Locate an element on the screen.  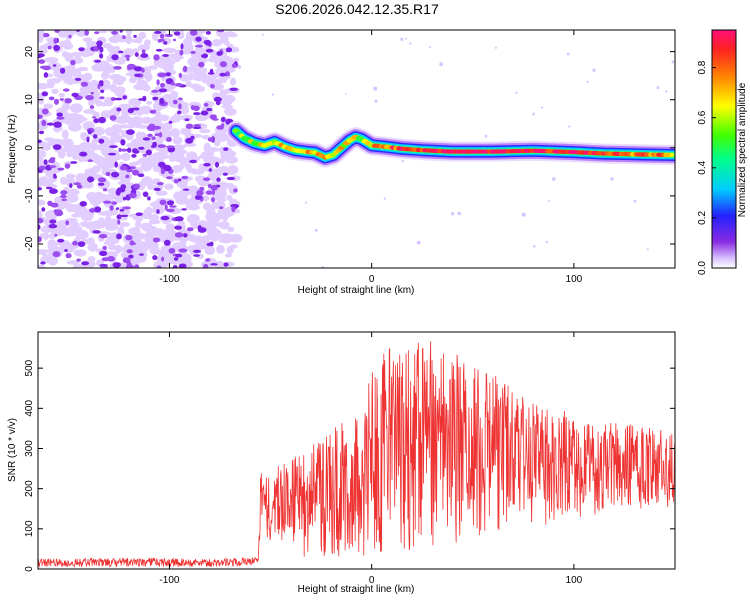
signal-ridge is located at coordinates (450, 144).